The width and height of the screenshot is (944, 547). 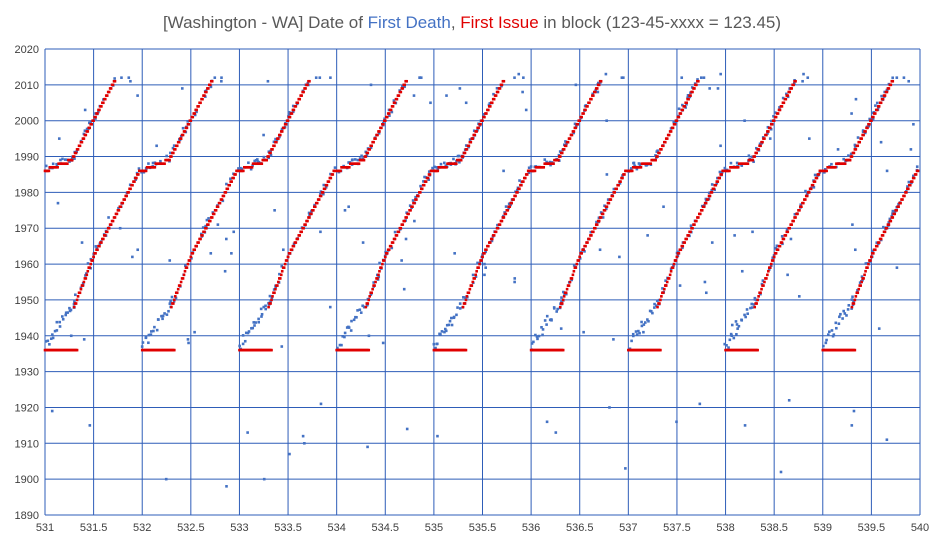 What do you see at coordinates (27, 480) in the screenshot?
I see `y-tick-label: 1900` at bounding box center [27, 480].